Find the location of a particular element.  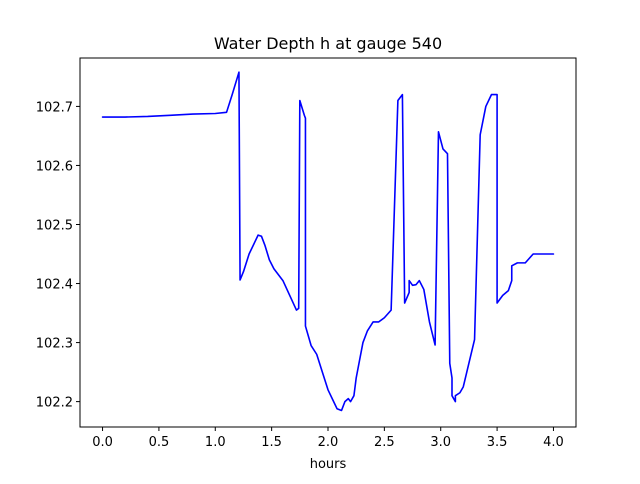

x-tick-label: 1.5 is located at coordinates (271, 442).